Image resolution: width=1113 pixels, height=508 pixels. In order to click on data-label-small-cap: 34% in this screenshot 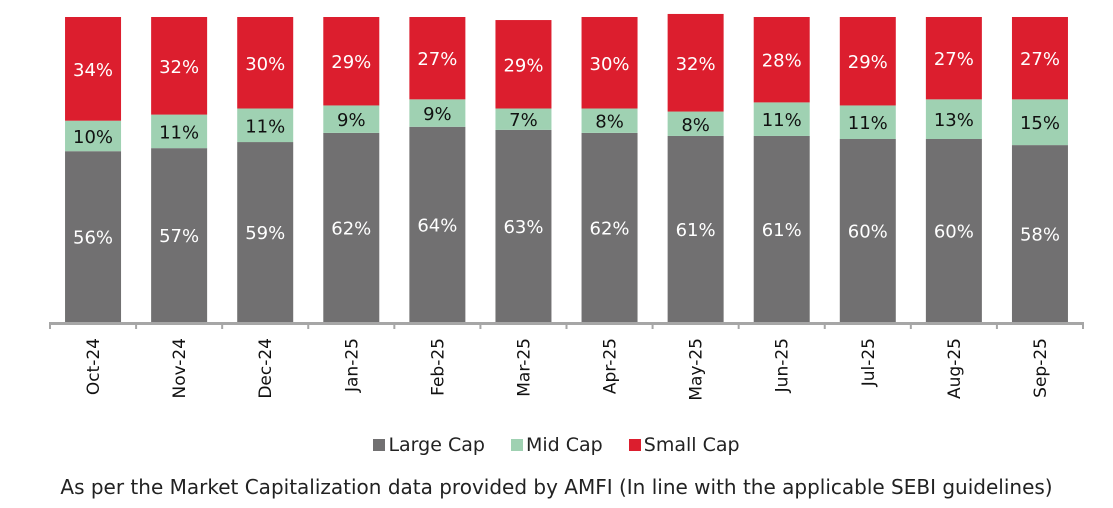, I will do `click(93, 70)`.